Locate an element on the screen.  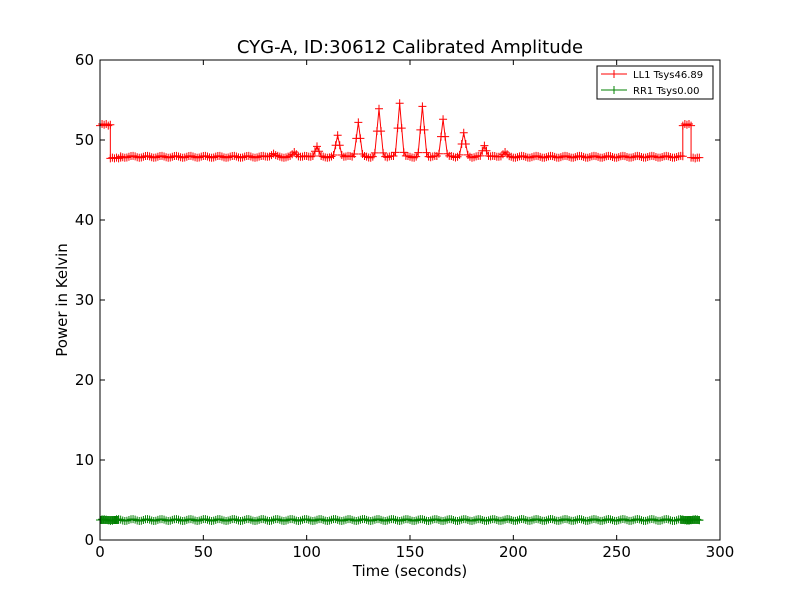
legend-box is located at coordinates (655, 82).